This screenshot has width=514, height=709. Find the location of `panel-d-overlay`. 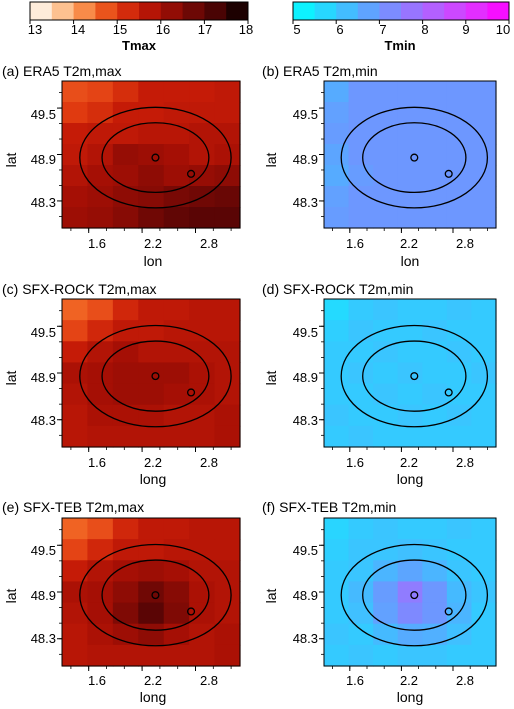

panel-d-overlay is located at coordinates (414, 376).